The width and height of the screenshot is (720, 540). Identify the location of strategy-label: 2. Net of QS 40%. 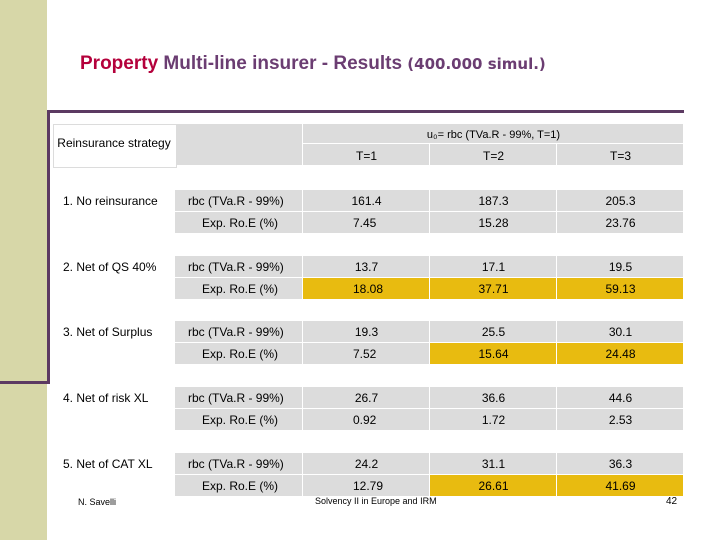
(110, 267).